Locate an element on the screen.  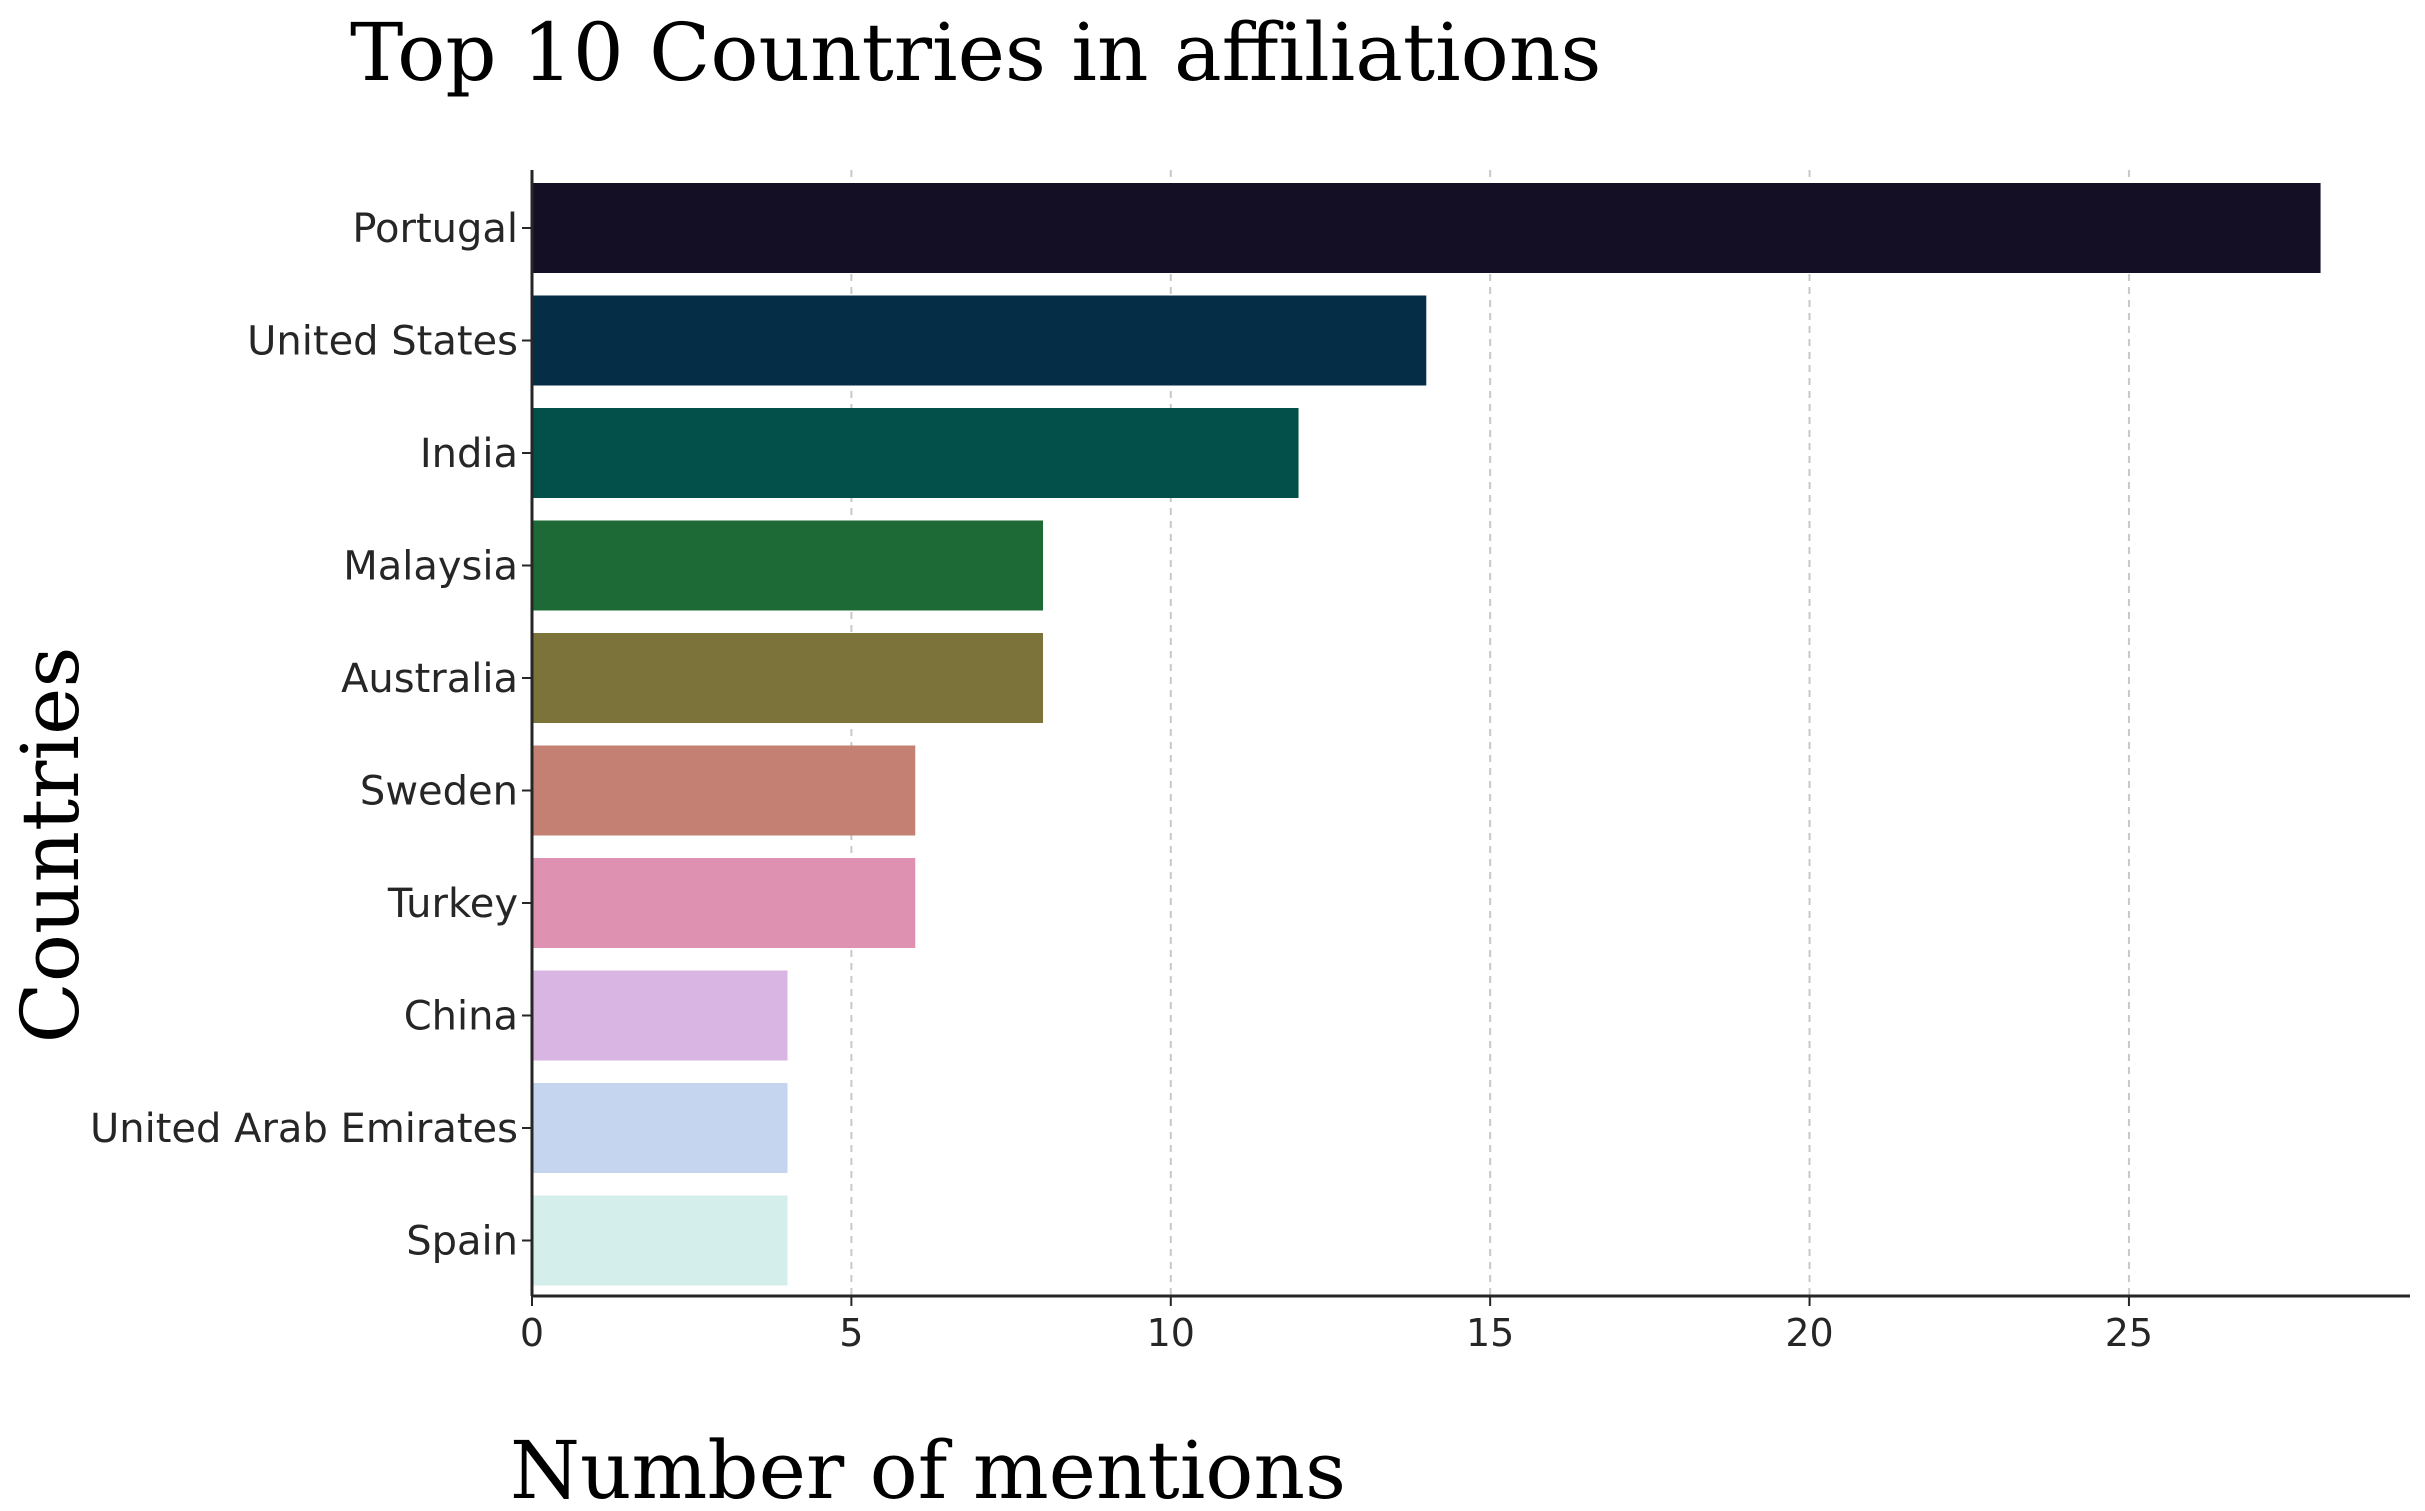
y-tick-label-8: United Arab Emirates is located at coordinates (304, 1129).